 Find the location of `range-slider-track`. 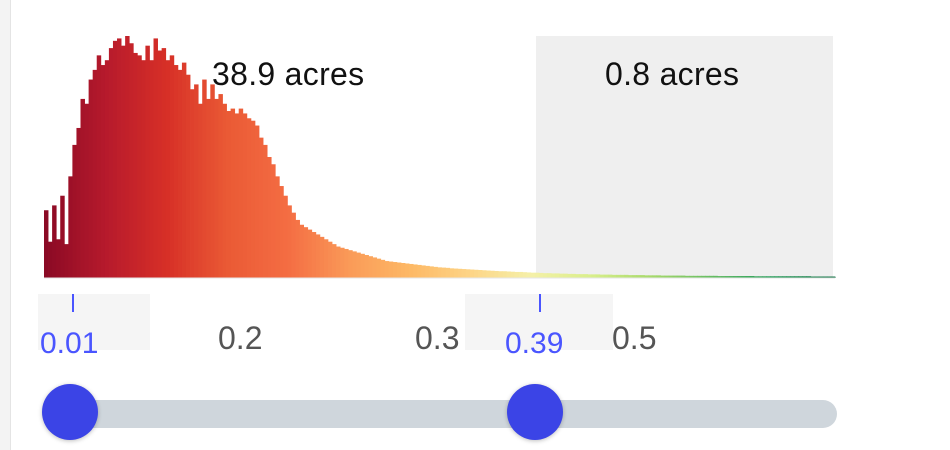

range-slider-track is located at coordinates (441, 414).